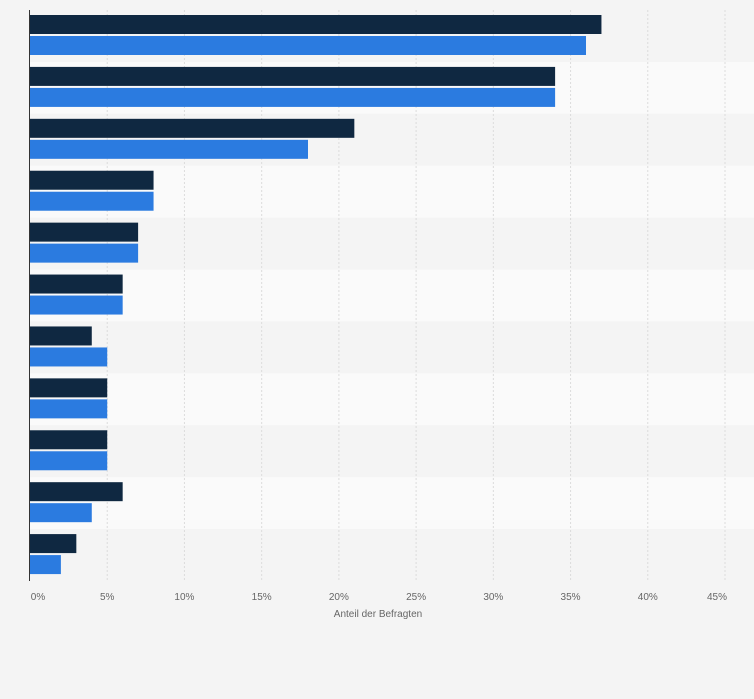 This screenshot has height=699, width=754. I want to click on x-tick-label: 15%, so click(262, 597).